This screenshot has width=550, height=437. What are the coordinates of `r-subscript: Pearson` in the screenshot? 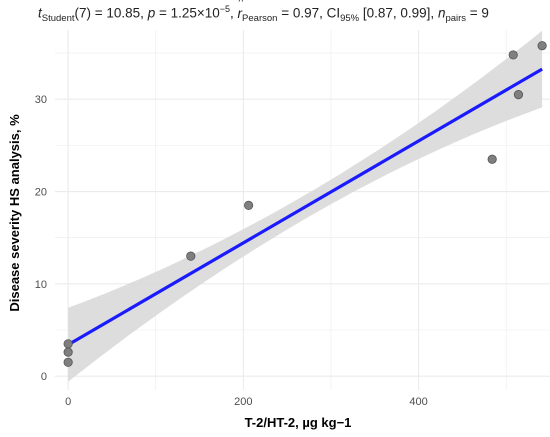 It's located at (260, 19).